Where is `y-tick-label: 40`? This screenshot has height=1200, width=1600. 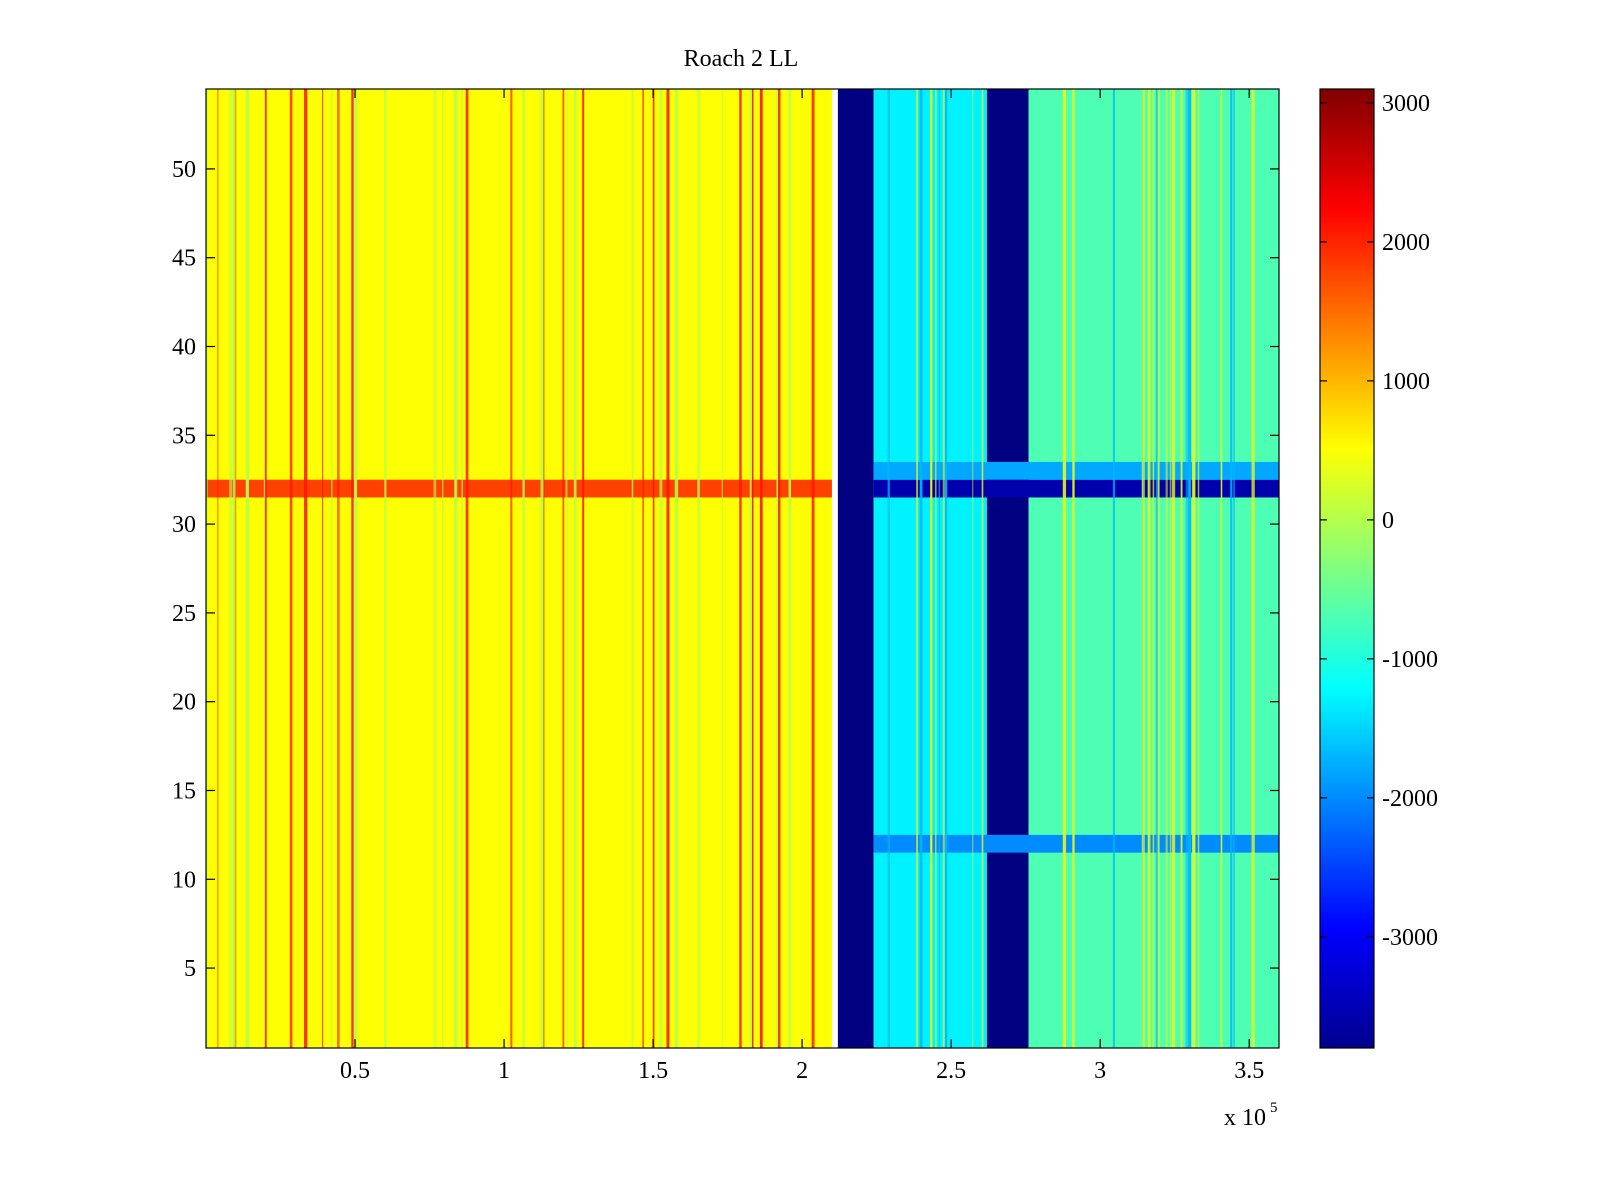 y-tick-label: 40 is located at coordinates (184, 348).